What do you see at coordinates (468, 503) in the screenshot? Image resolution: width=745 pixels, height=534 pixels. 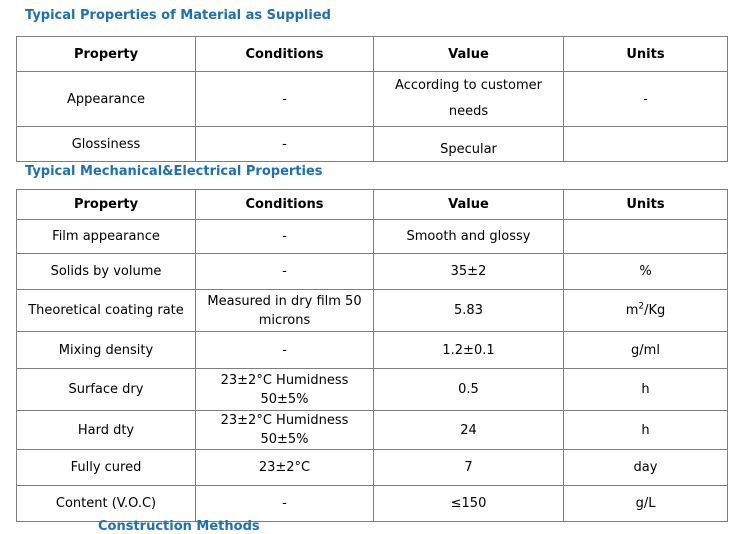 I see `cell-value: ≤150` at bounding box center [468, 503].